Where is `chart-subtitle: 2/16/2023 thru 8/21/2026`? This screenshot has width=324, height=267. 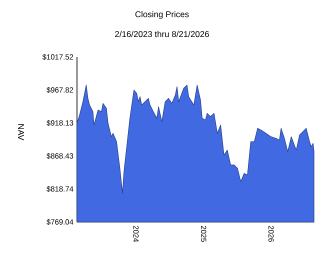 chart-subtitle: 2/16/2023 thru 8/21/2026 is located at coordinates (162, 34).